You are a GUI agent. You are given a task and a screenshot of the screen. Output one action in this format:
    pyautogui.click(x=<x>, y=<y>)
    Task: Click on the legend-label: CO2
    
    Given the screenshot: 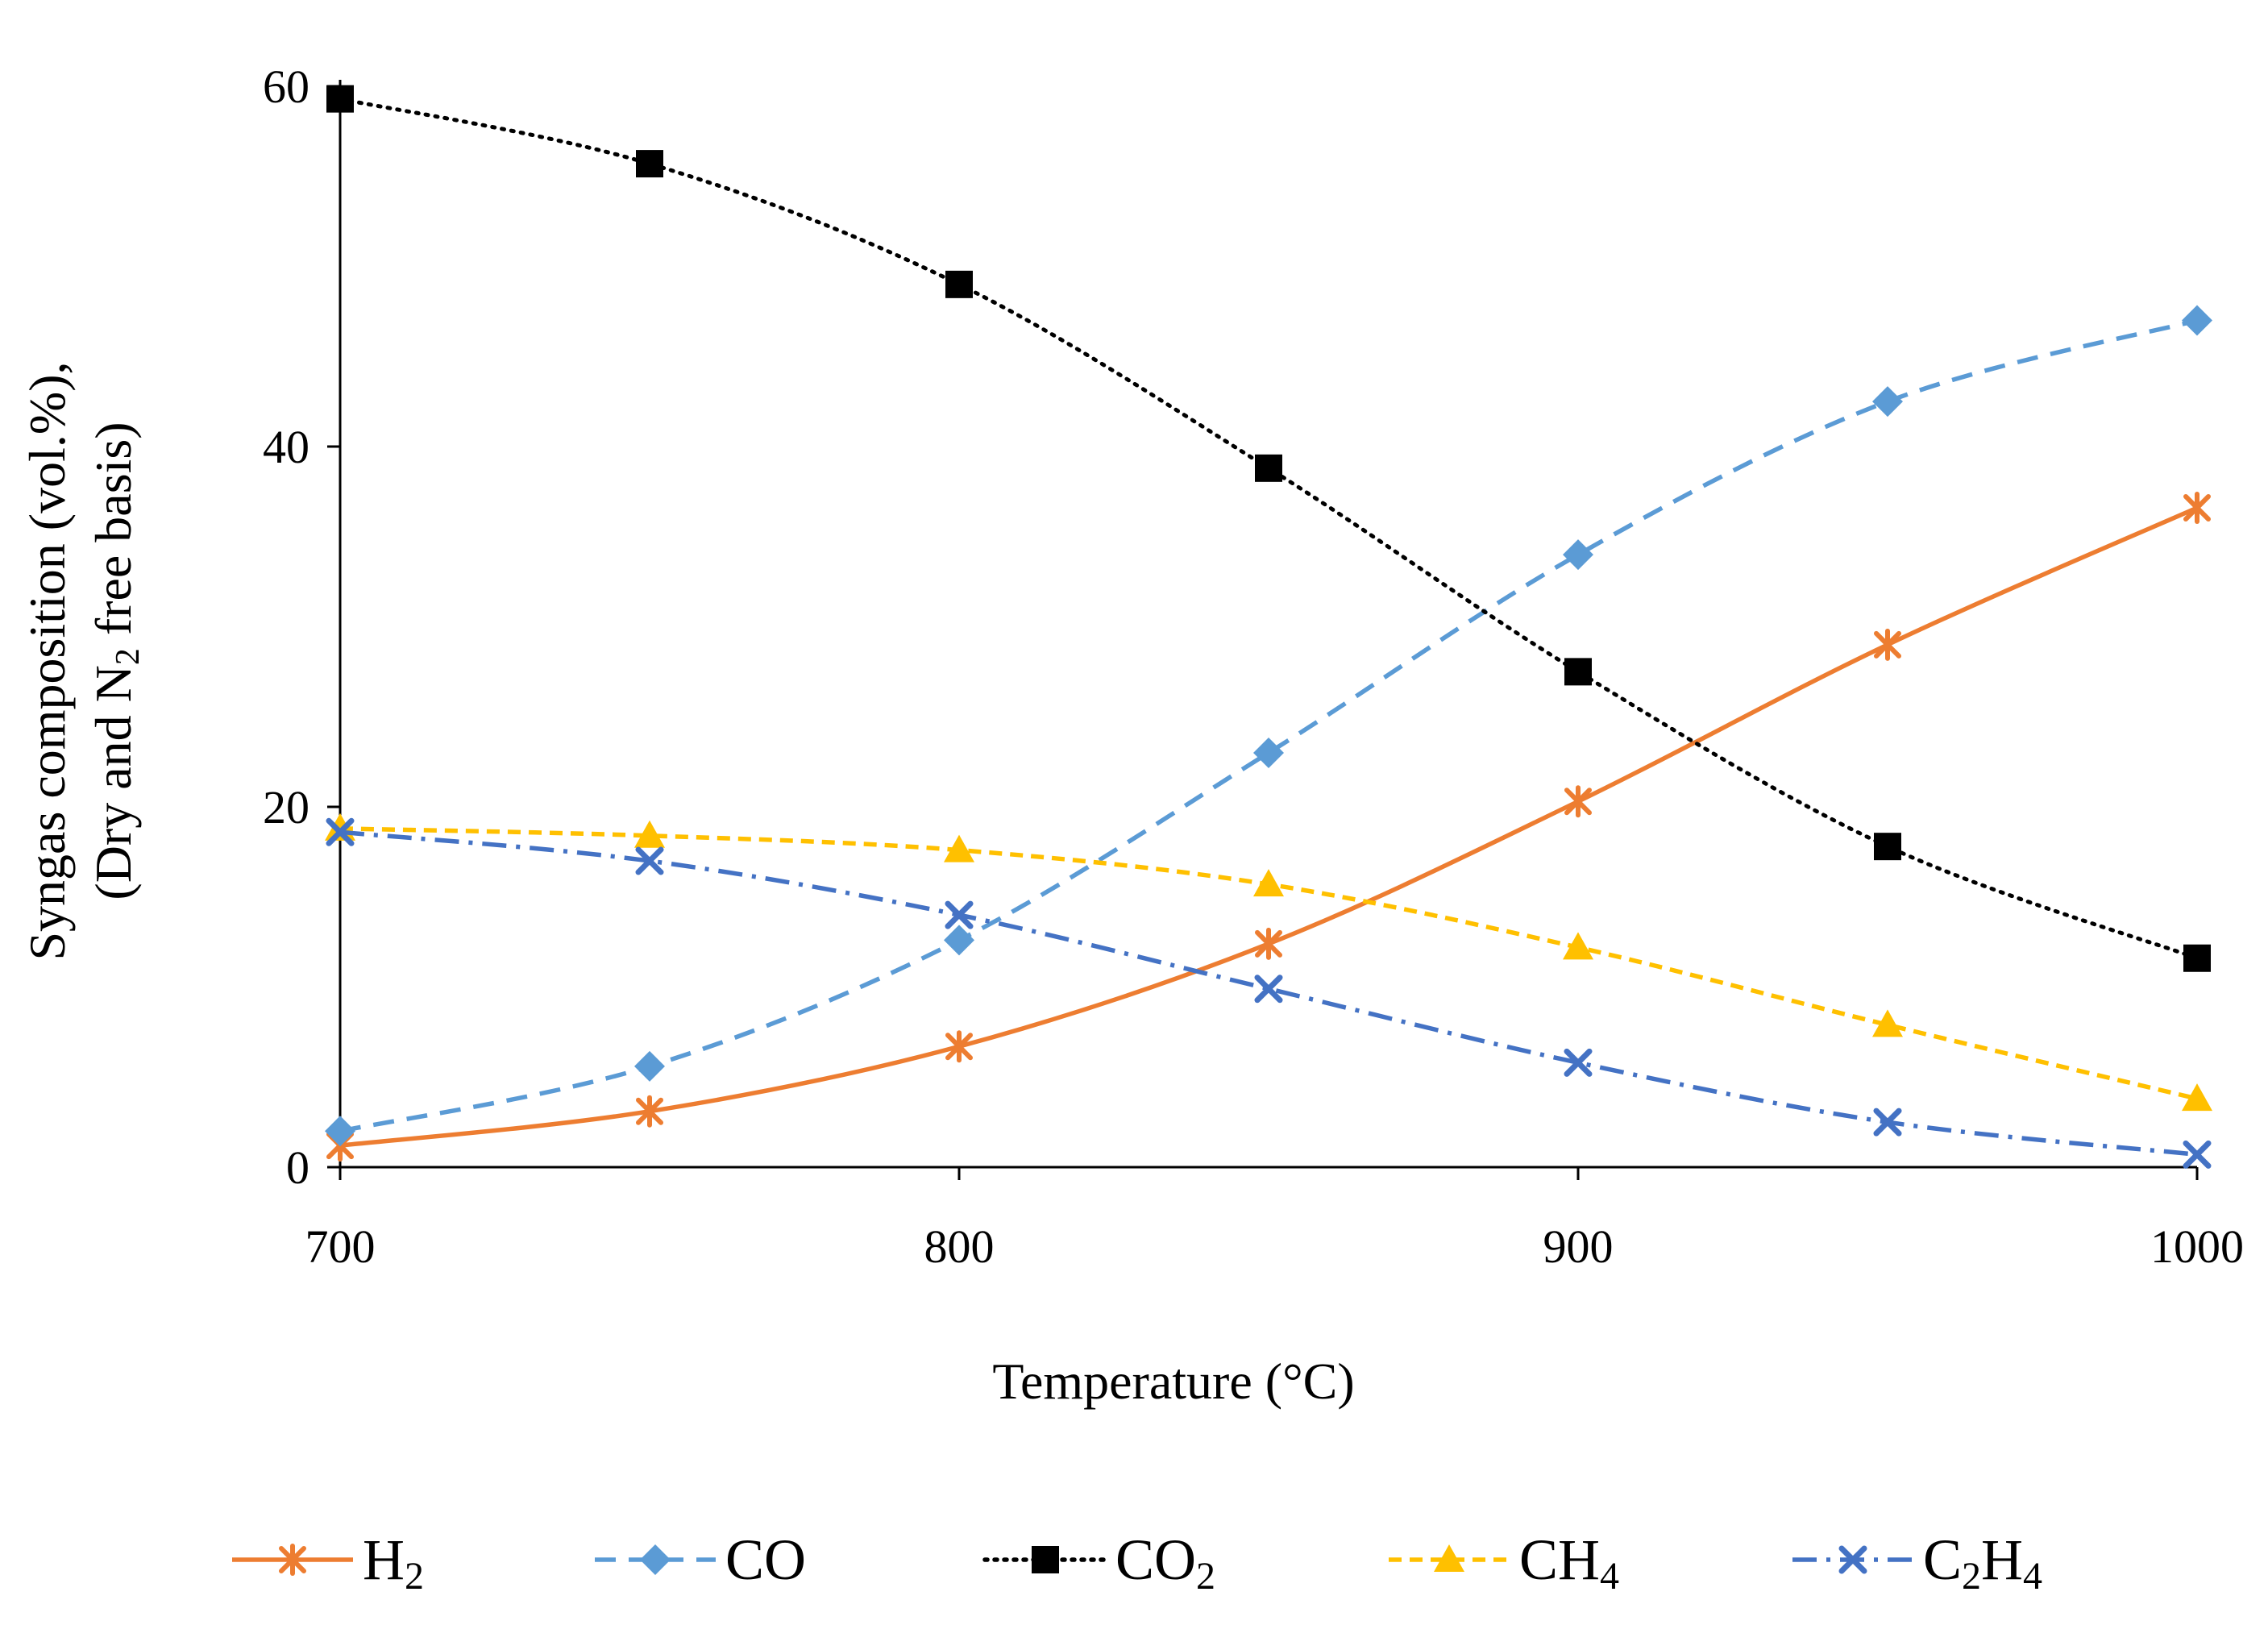 What is the action you would take?
    pyautogui.click(x=1165, y=1563)
    